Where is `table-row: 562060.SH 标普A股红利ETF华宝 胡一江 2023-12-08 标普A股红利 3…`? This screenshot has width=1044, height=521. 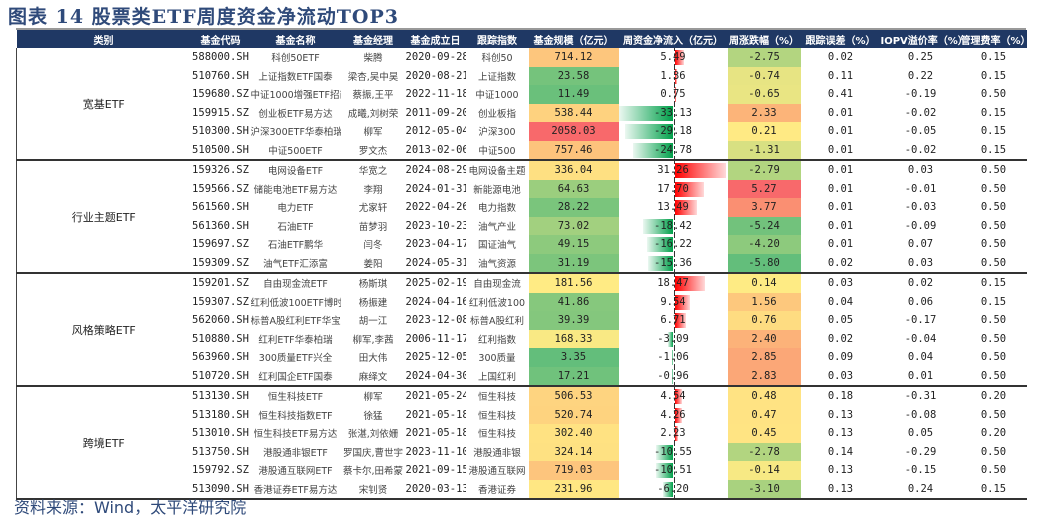 table-row: 562060.SH 标普A股红利ETF华宝 胡一江 2023-12-08 标普A股红利 3… is located at coordinates (522, 320).